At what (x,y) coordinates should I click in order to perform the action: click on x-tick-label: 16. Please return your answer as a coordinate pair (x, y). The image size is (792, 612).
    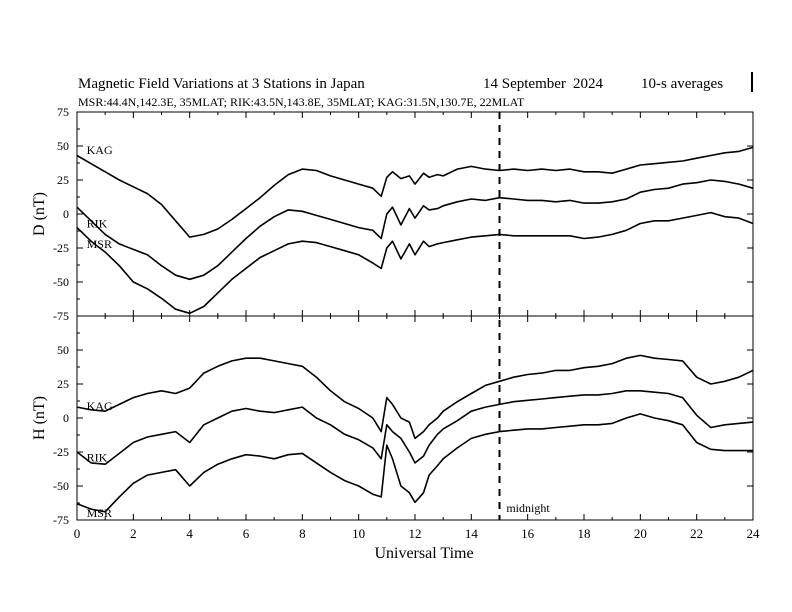
    Looking at the image, I should click on (528, 533).